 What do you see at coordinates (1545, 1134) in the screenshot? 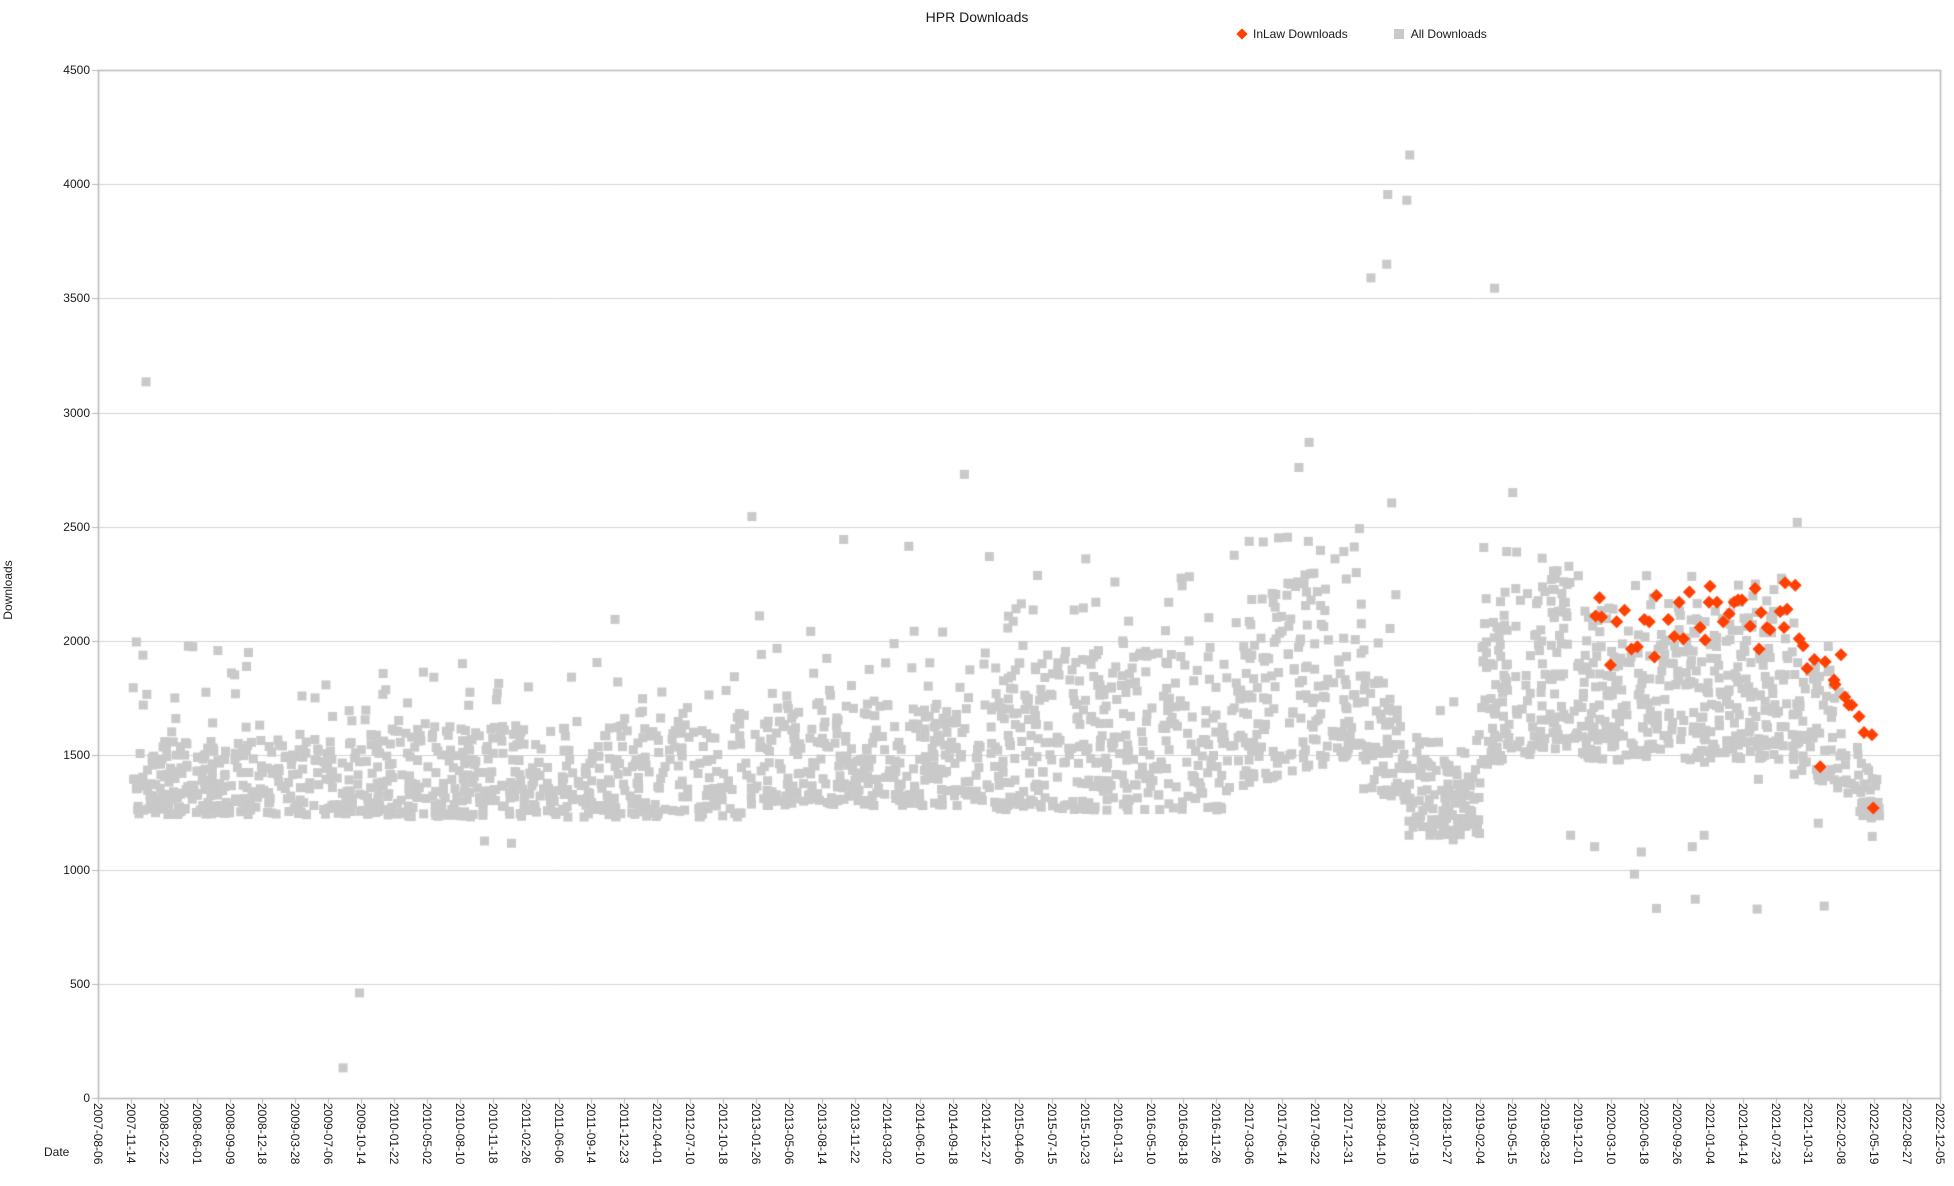
I see `x-tick-label: 2019-08-23` at bounding box center [1545, 1134].